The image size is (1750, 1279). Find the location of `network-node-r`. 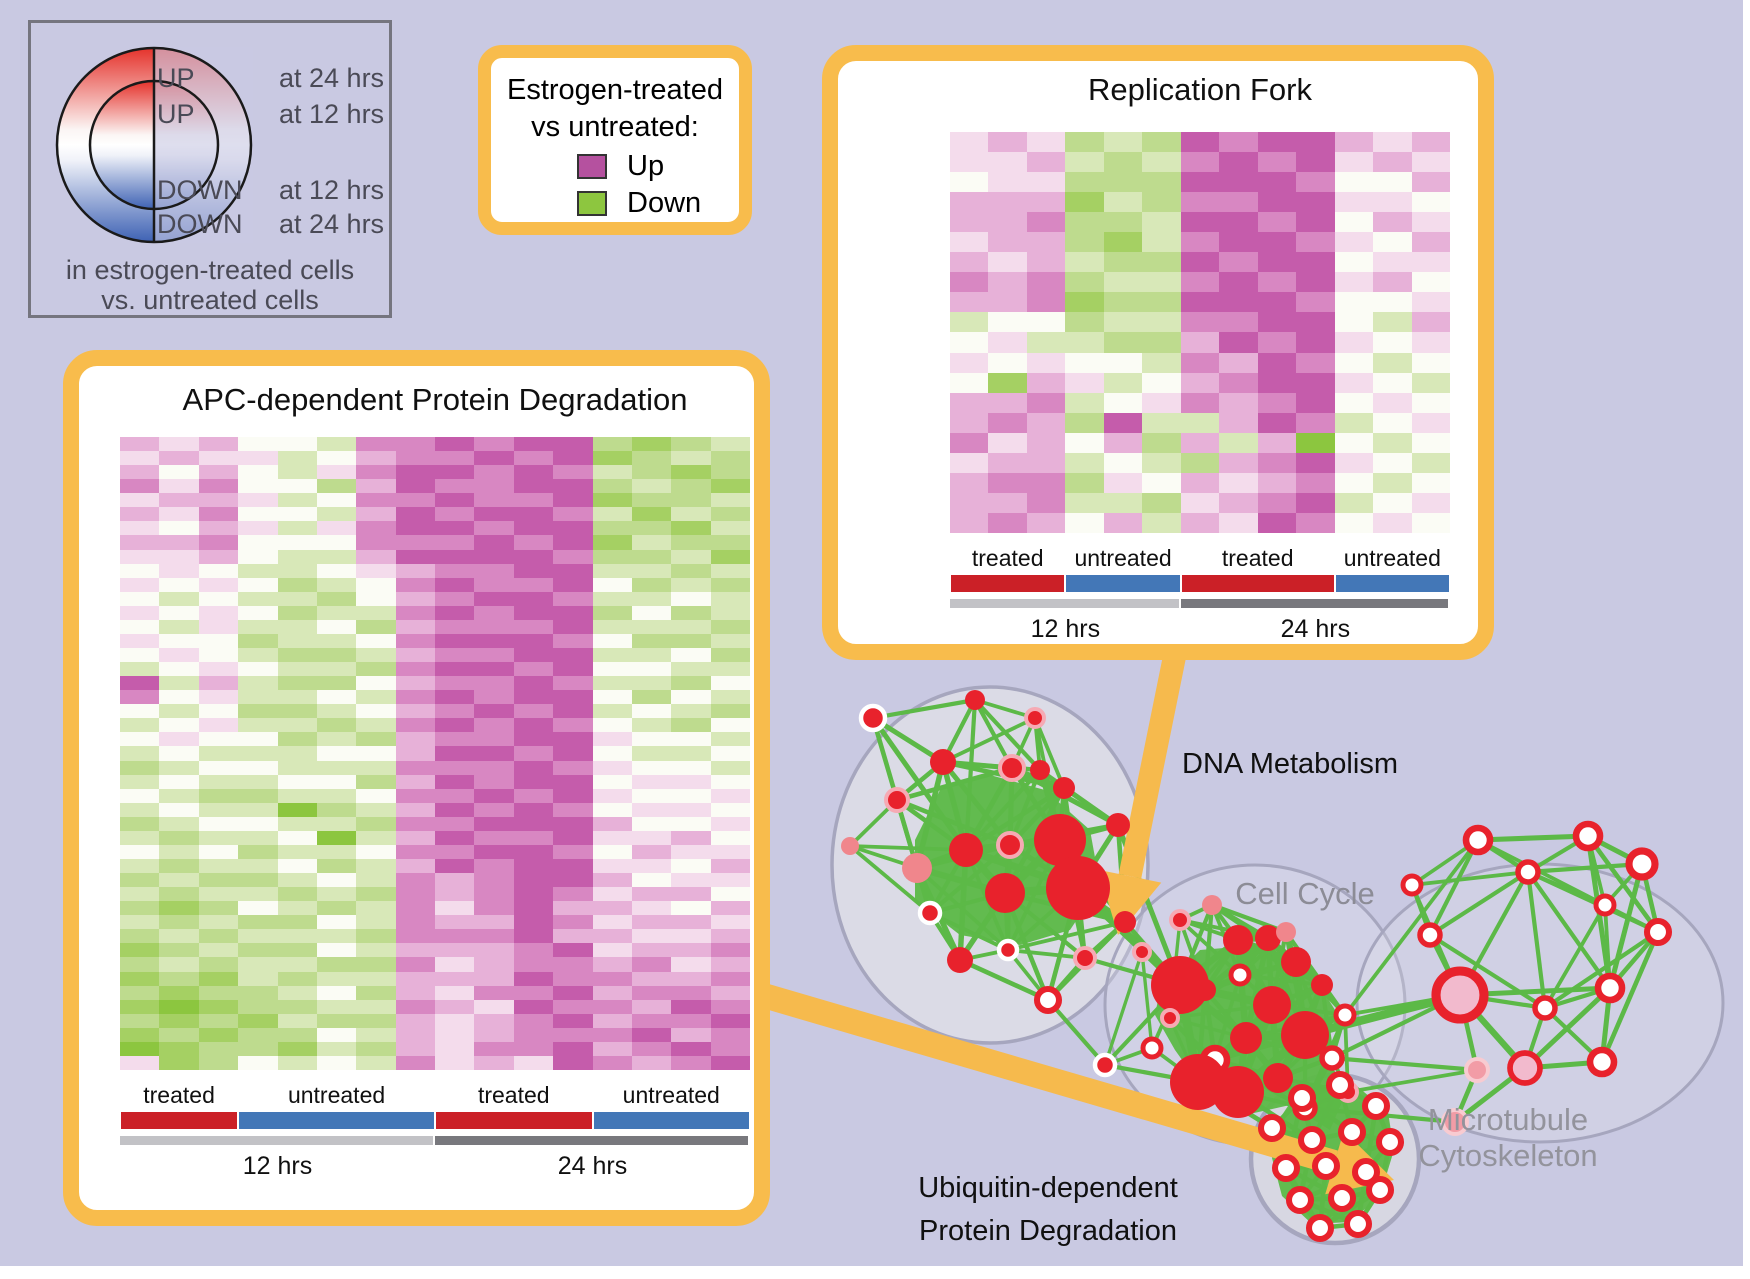

network-node-r is located at coordinates (1296, 962).